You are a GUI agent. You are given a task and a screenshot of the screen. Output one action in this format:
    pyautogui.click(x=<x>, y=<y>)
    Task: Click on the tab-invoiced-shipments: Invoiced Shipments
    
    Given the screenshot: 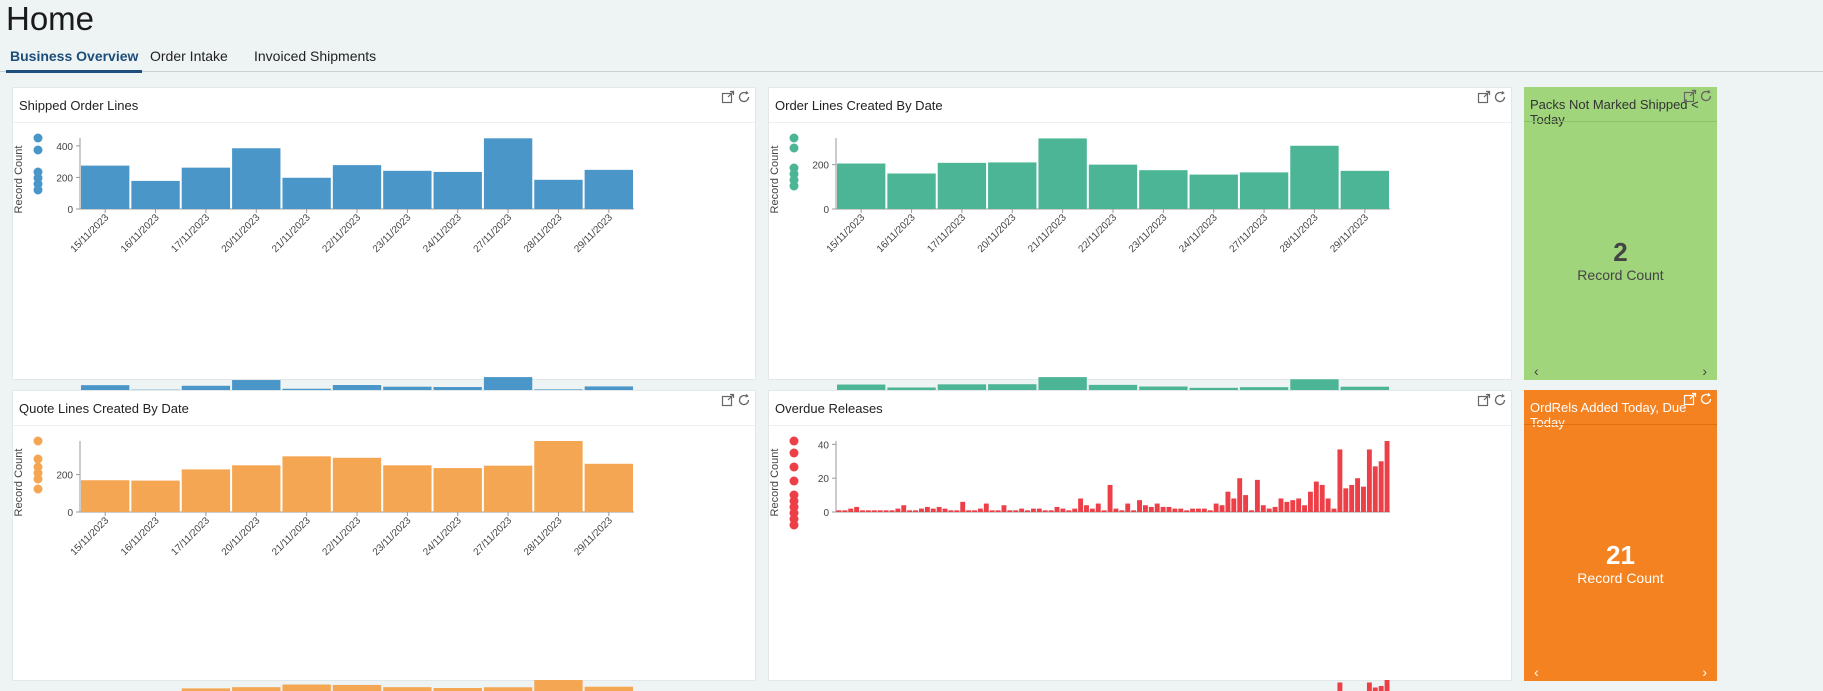 What is the action you would take?
    pyautogui.click(x=315, y=56)
    